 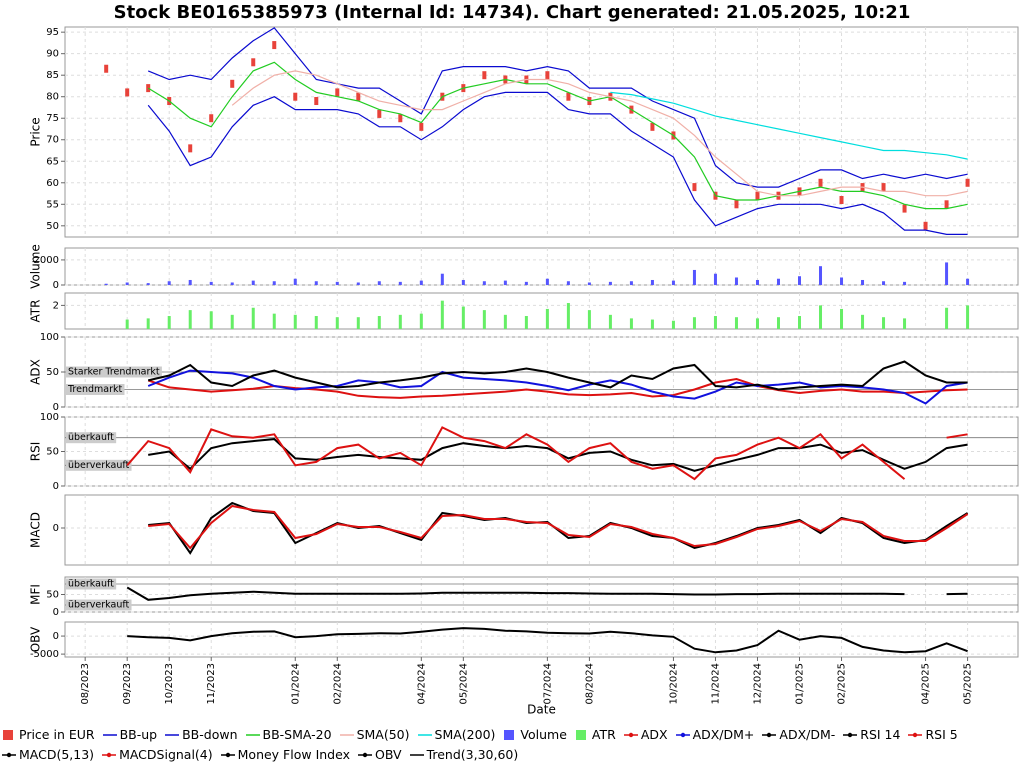 I want to click on x-tick-label: 02/2025, so click(x=842, y=684).